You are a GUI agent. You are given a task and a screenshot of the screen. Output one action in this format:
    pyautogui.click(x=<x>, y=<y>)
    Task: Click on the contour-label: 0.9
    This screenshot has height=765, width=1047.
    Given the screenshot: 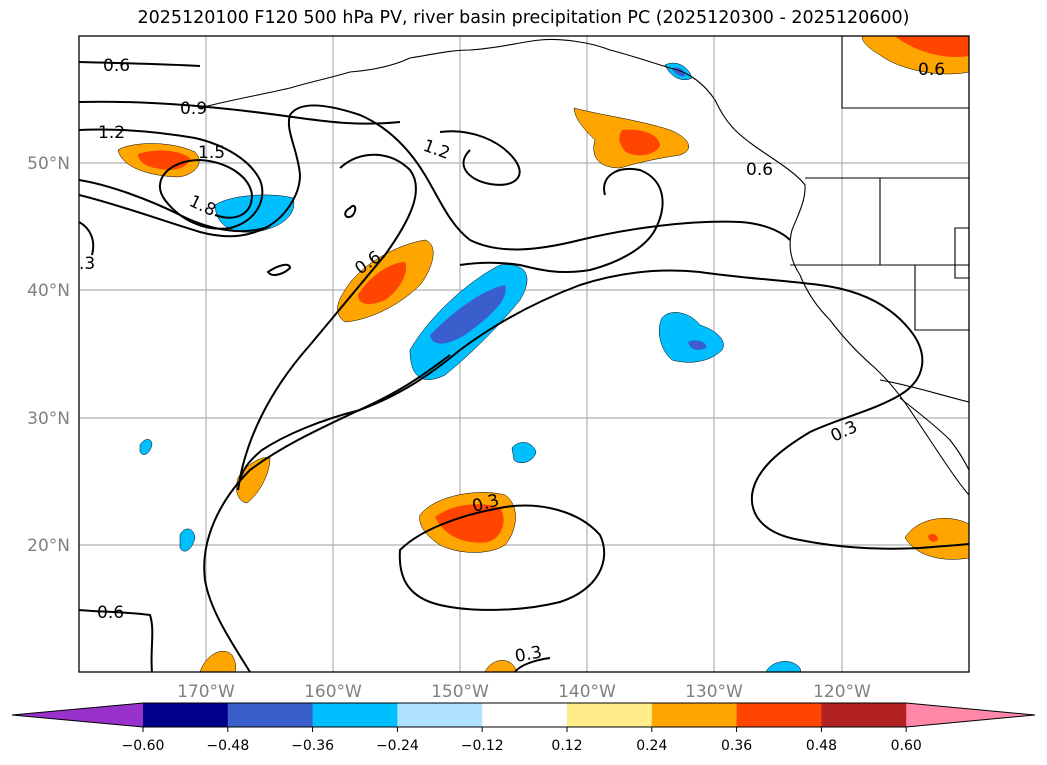 What is the action you would take?
    pyautogui.click(x=193, y=109)
    